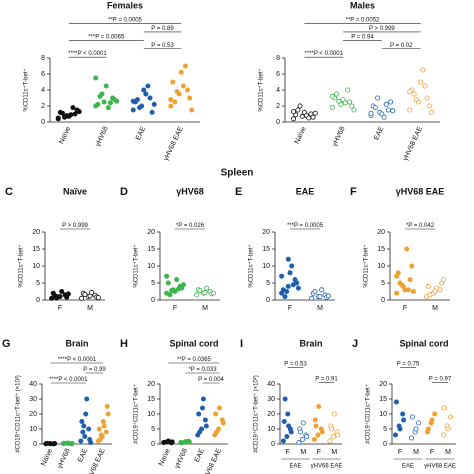 This screenshot has height=474, width=474. I want to click on y-tick-label: 20, so click(151, 384).